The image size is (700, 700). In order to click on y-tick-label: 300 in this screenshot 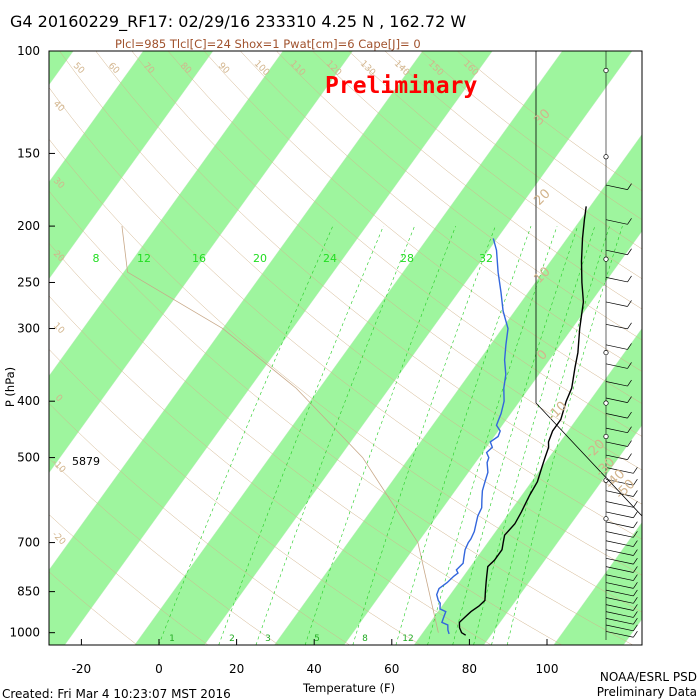, I will do `click(28, 329)`.